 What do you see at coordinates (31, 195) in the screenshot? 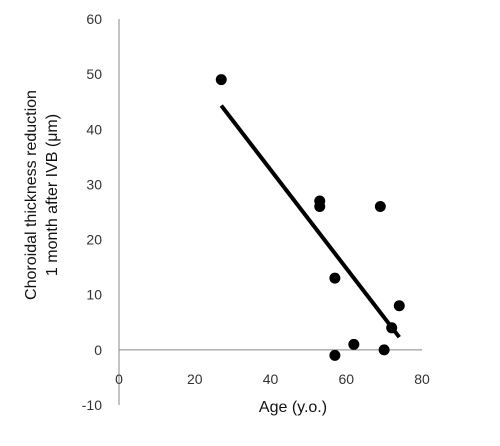
I see `y-axis-title-line-1: Choroidal thickness reduction` at bounding box center [31, 195].